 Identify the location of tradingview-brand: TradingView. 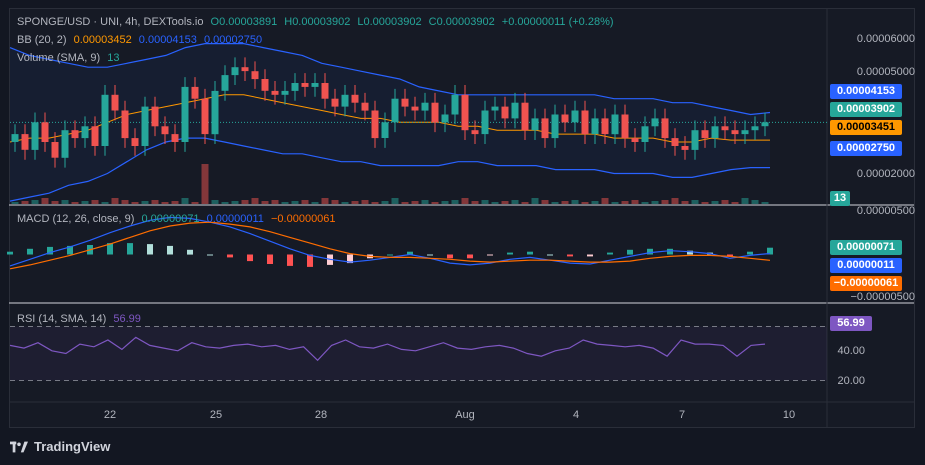
(60, 446).